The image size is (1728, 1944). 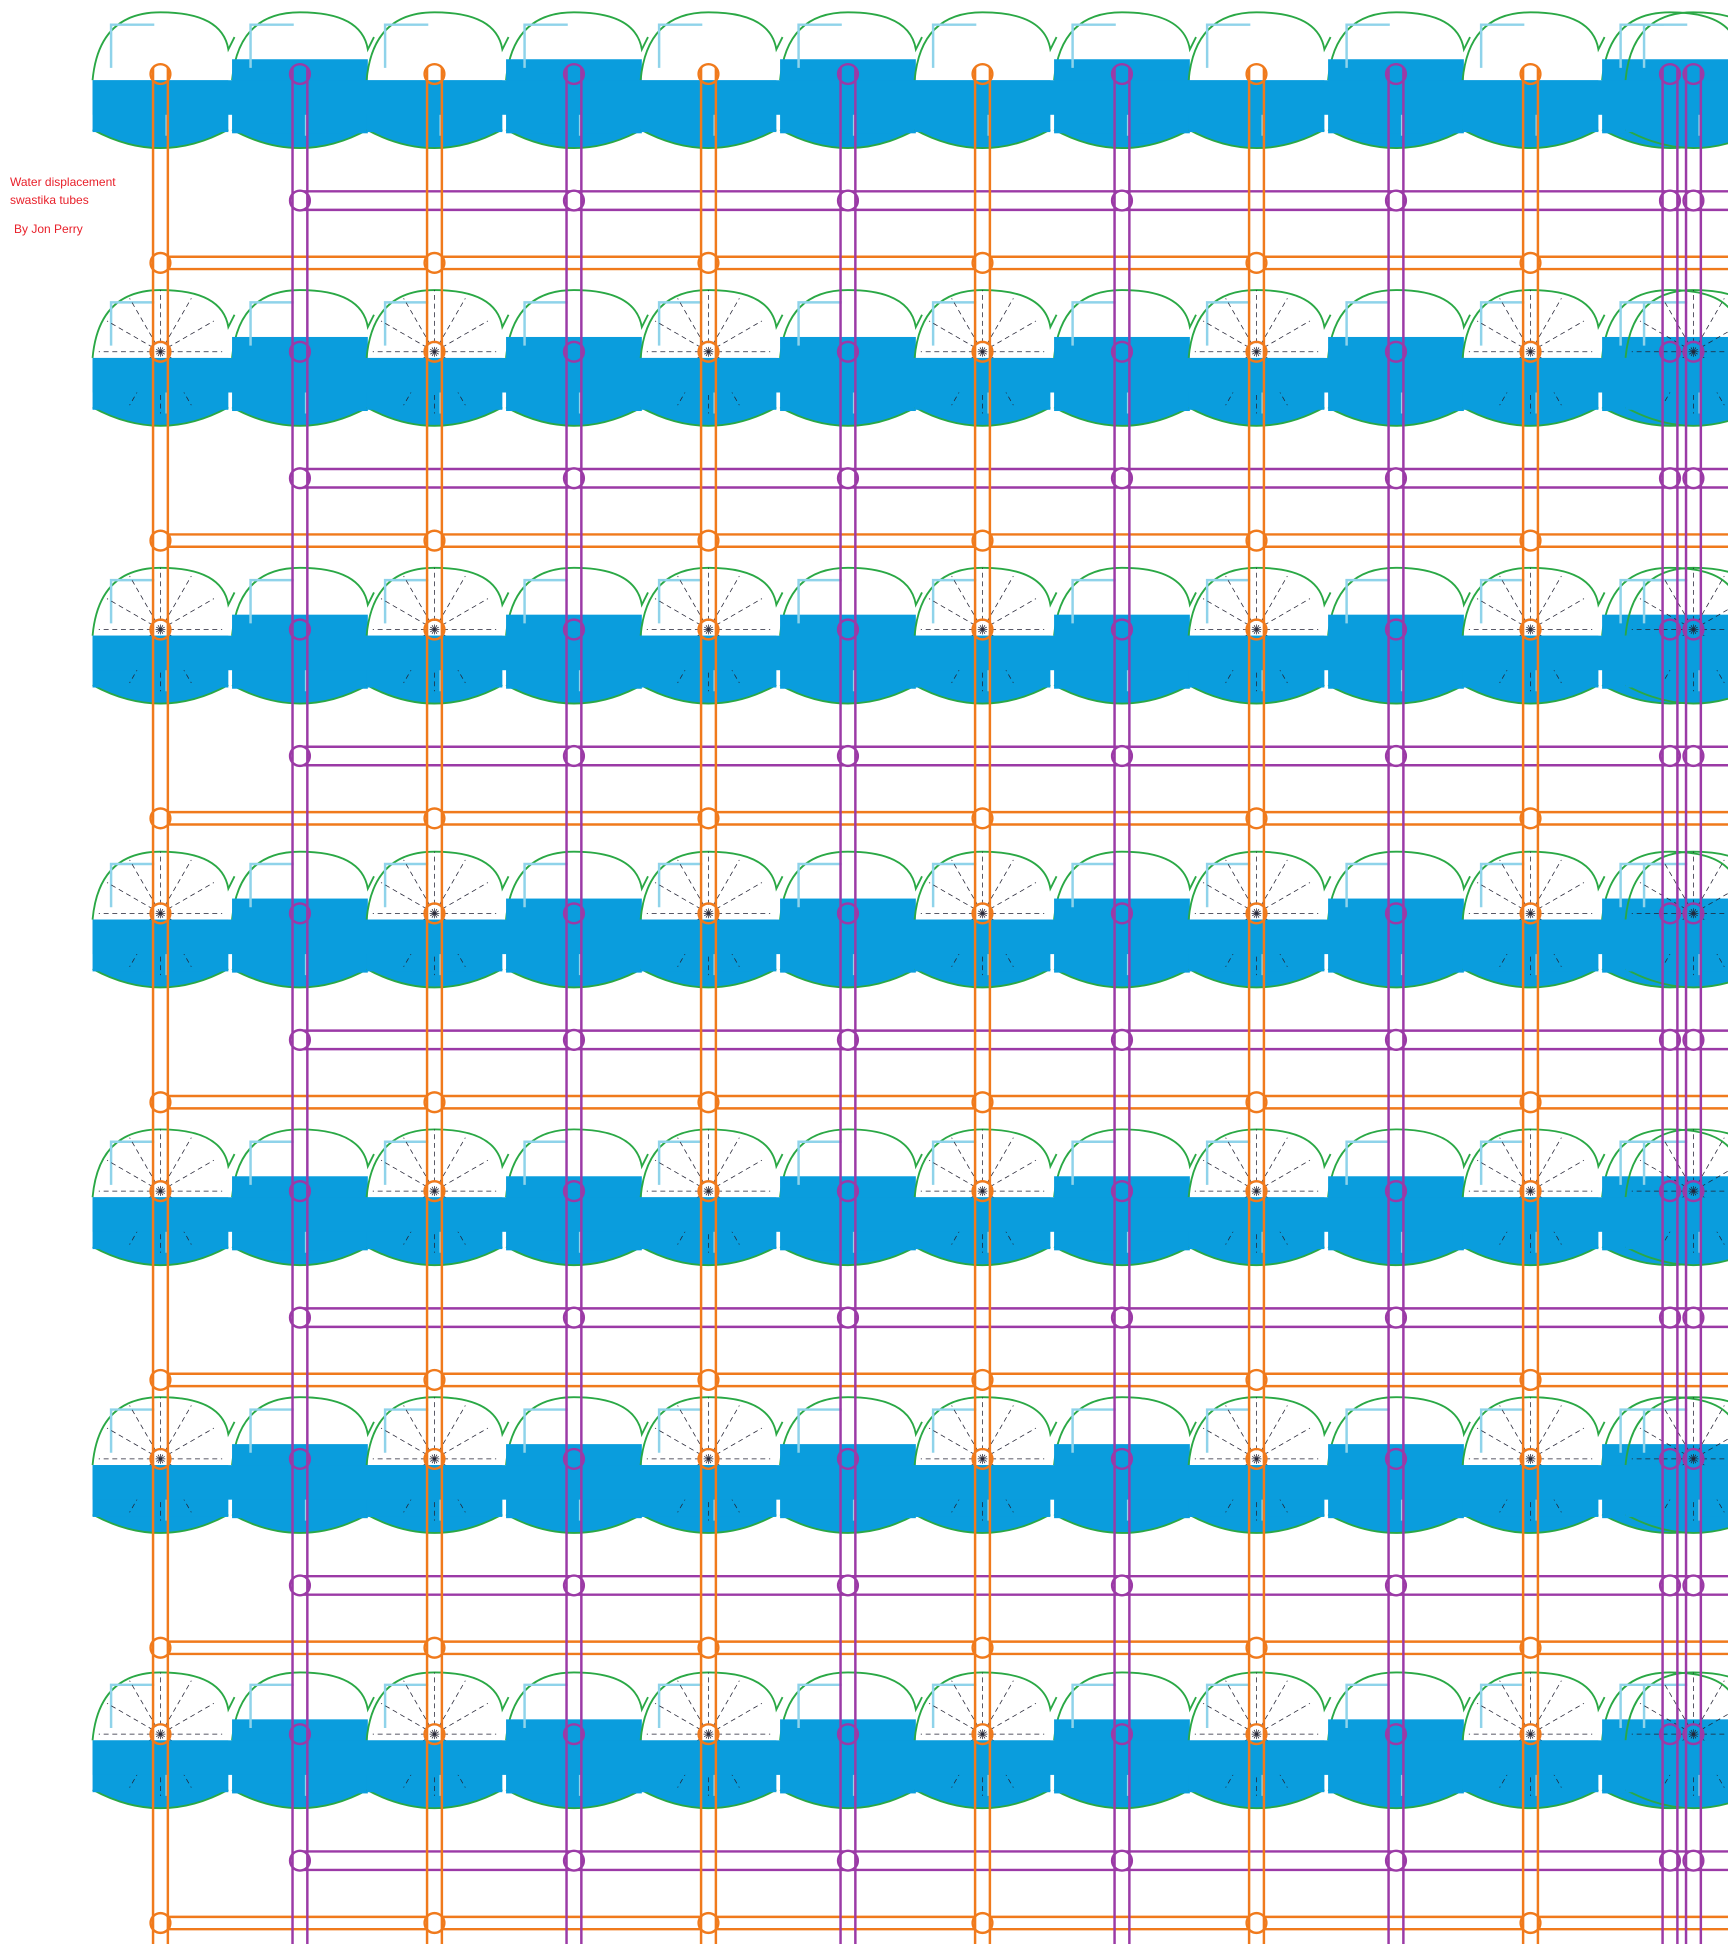 What do you see at coordinates (49, 200) in the screenshot?
I see `title-line: swastika tubes` at bounding box center [49, 200].